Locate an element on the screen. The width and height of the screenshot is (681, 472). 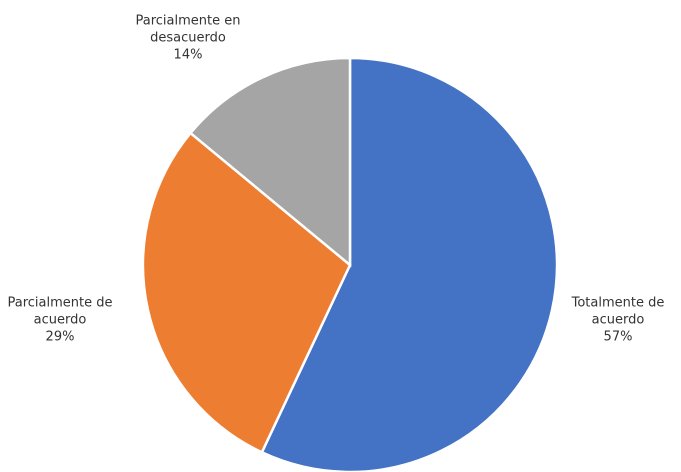
slice-label: Totalmente de acuerdo 57% is located at coordinates (617, 320).